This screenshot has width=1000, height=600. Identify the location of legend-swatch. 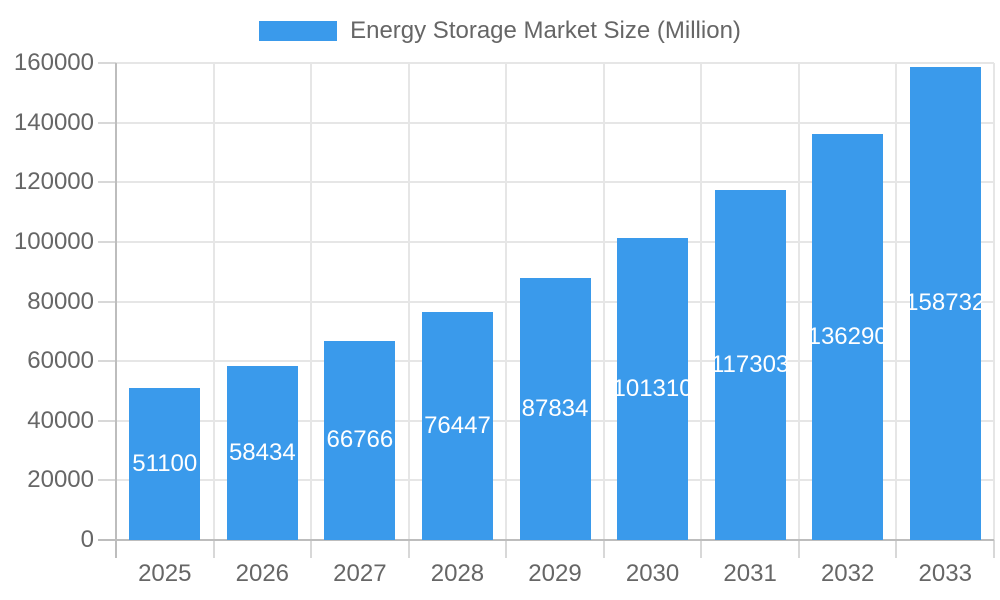
(298, 31).